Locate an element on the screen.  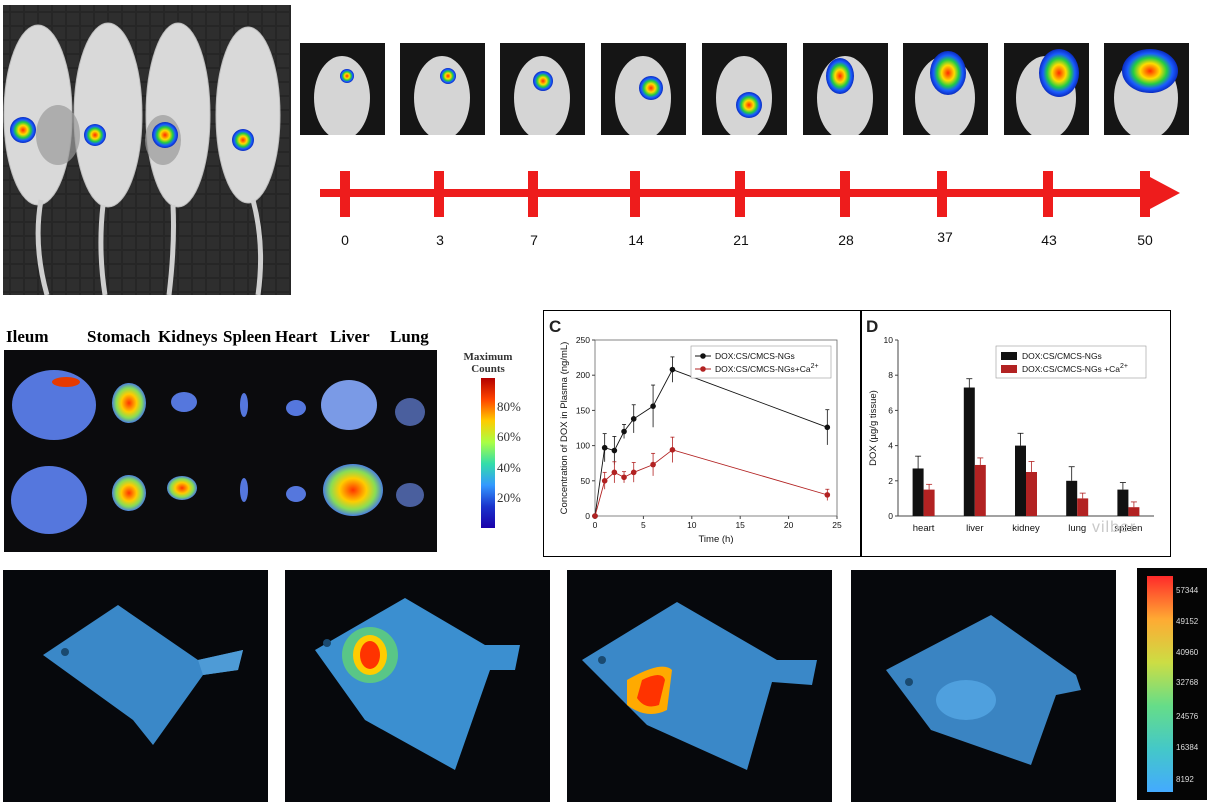
legend-label: DOX:CS/CMCS-NGs +Ca2+ is located at coordinates (1075, 368).